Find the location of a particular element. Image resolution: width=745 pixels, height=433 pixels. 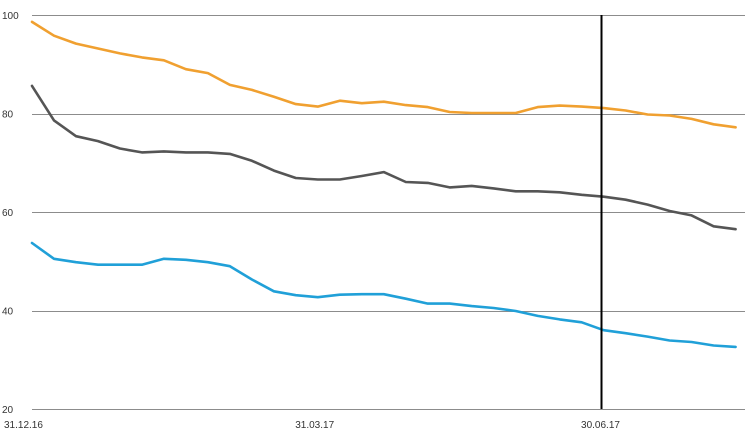

y-axis-tick-labels: 20 40 60 80 100 is located at coordinates (10, 213).